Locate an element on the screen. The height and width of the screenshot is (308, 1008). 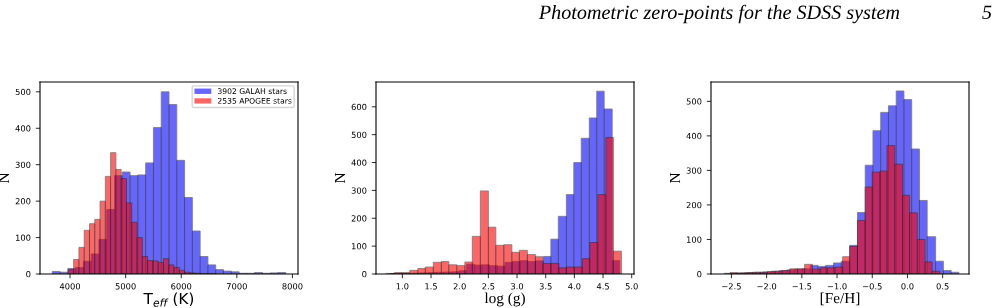
x-tick-label: −2.0 is located at coordinates (767, 286).